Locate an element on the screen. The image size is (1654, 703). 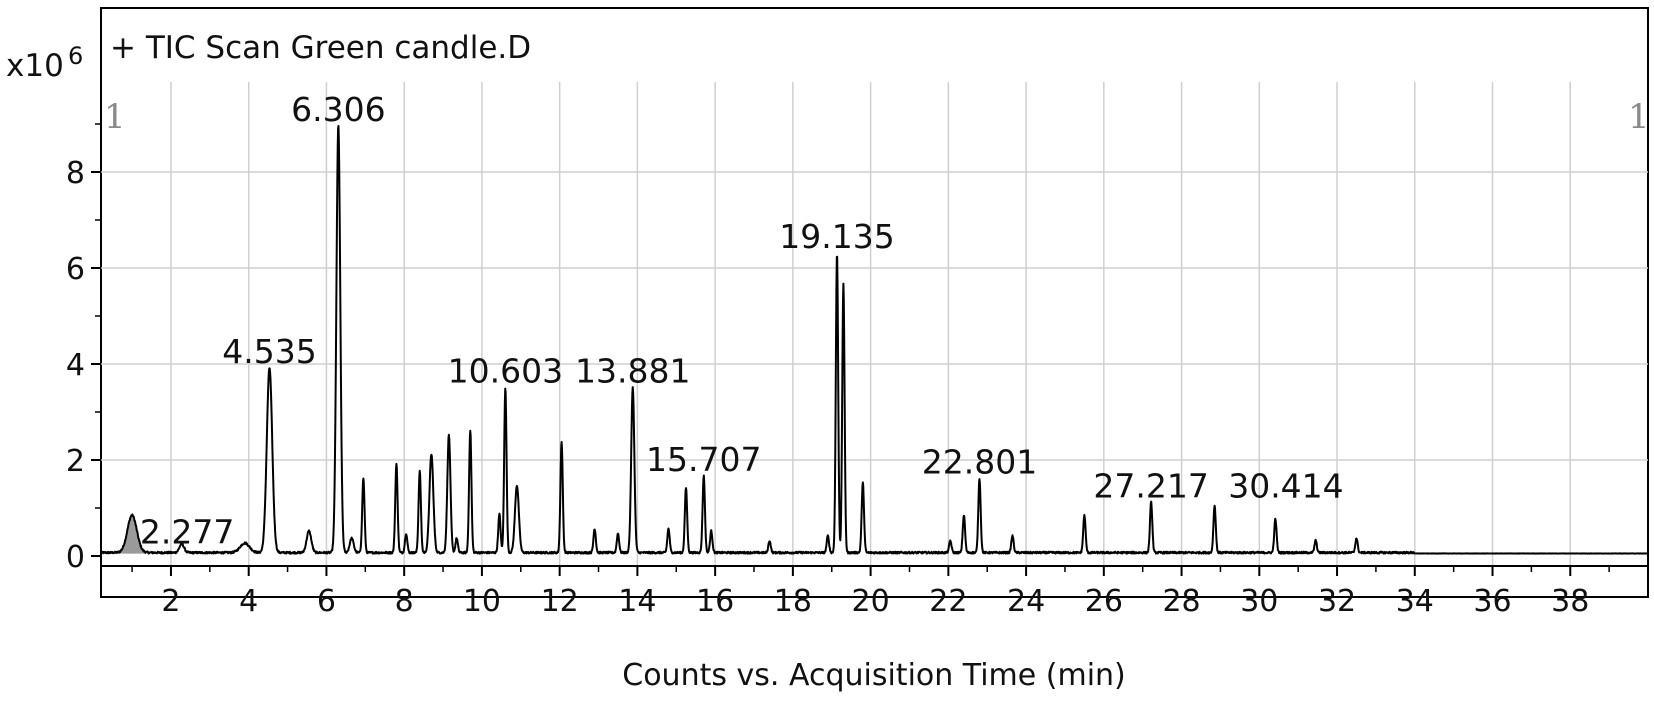
x-tick-label: 14 is located at coordinates (637, 601).